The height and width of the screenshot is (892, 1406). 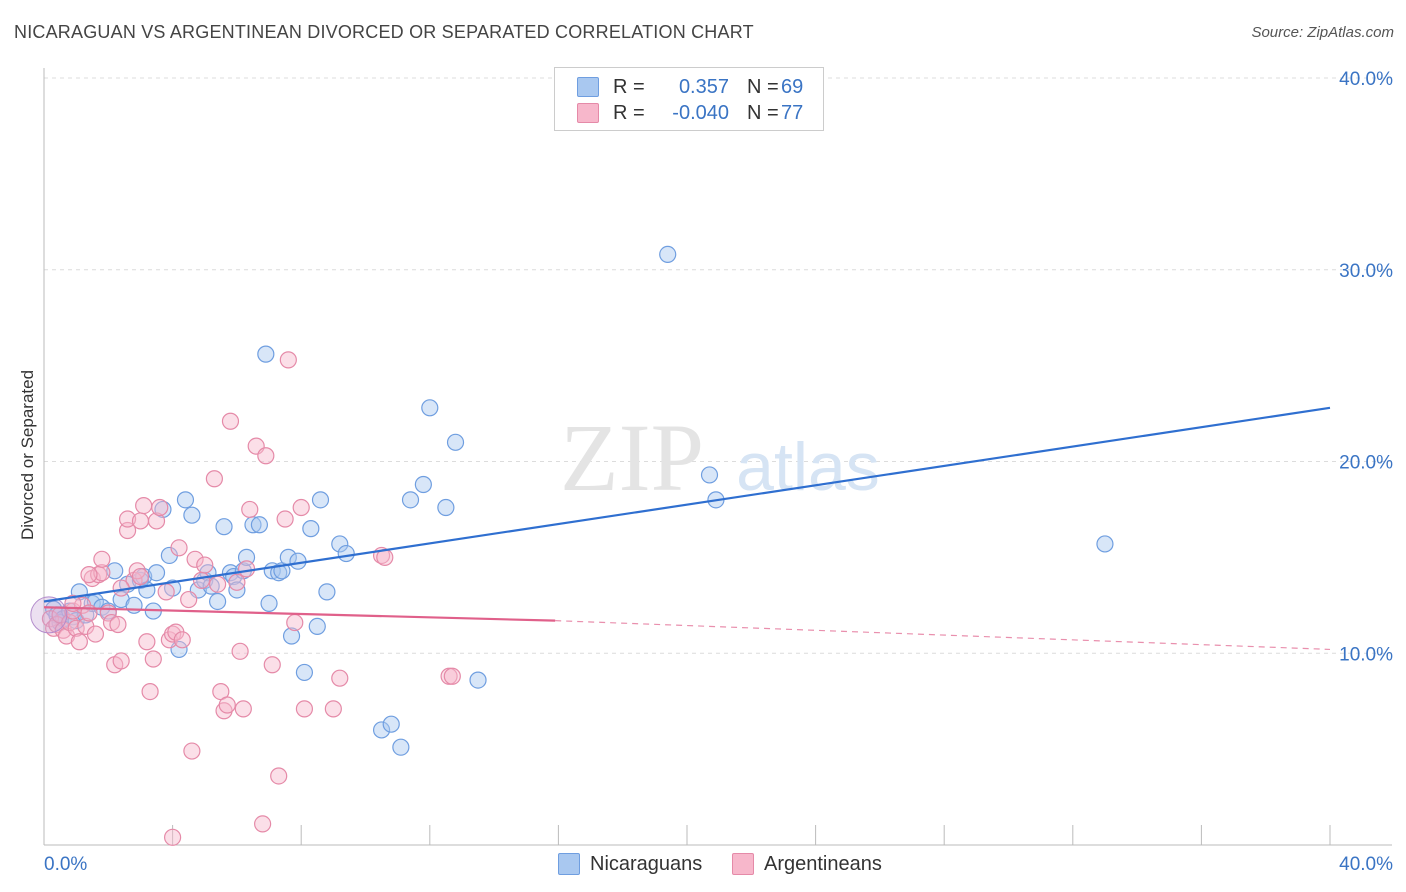 I want to click on trend-line-dashed-argentineans, so click(x=943, y=635).